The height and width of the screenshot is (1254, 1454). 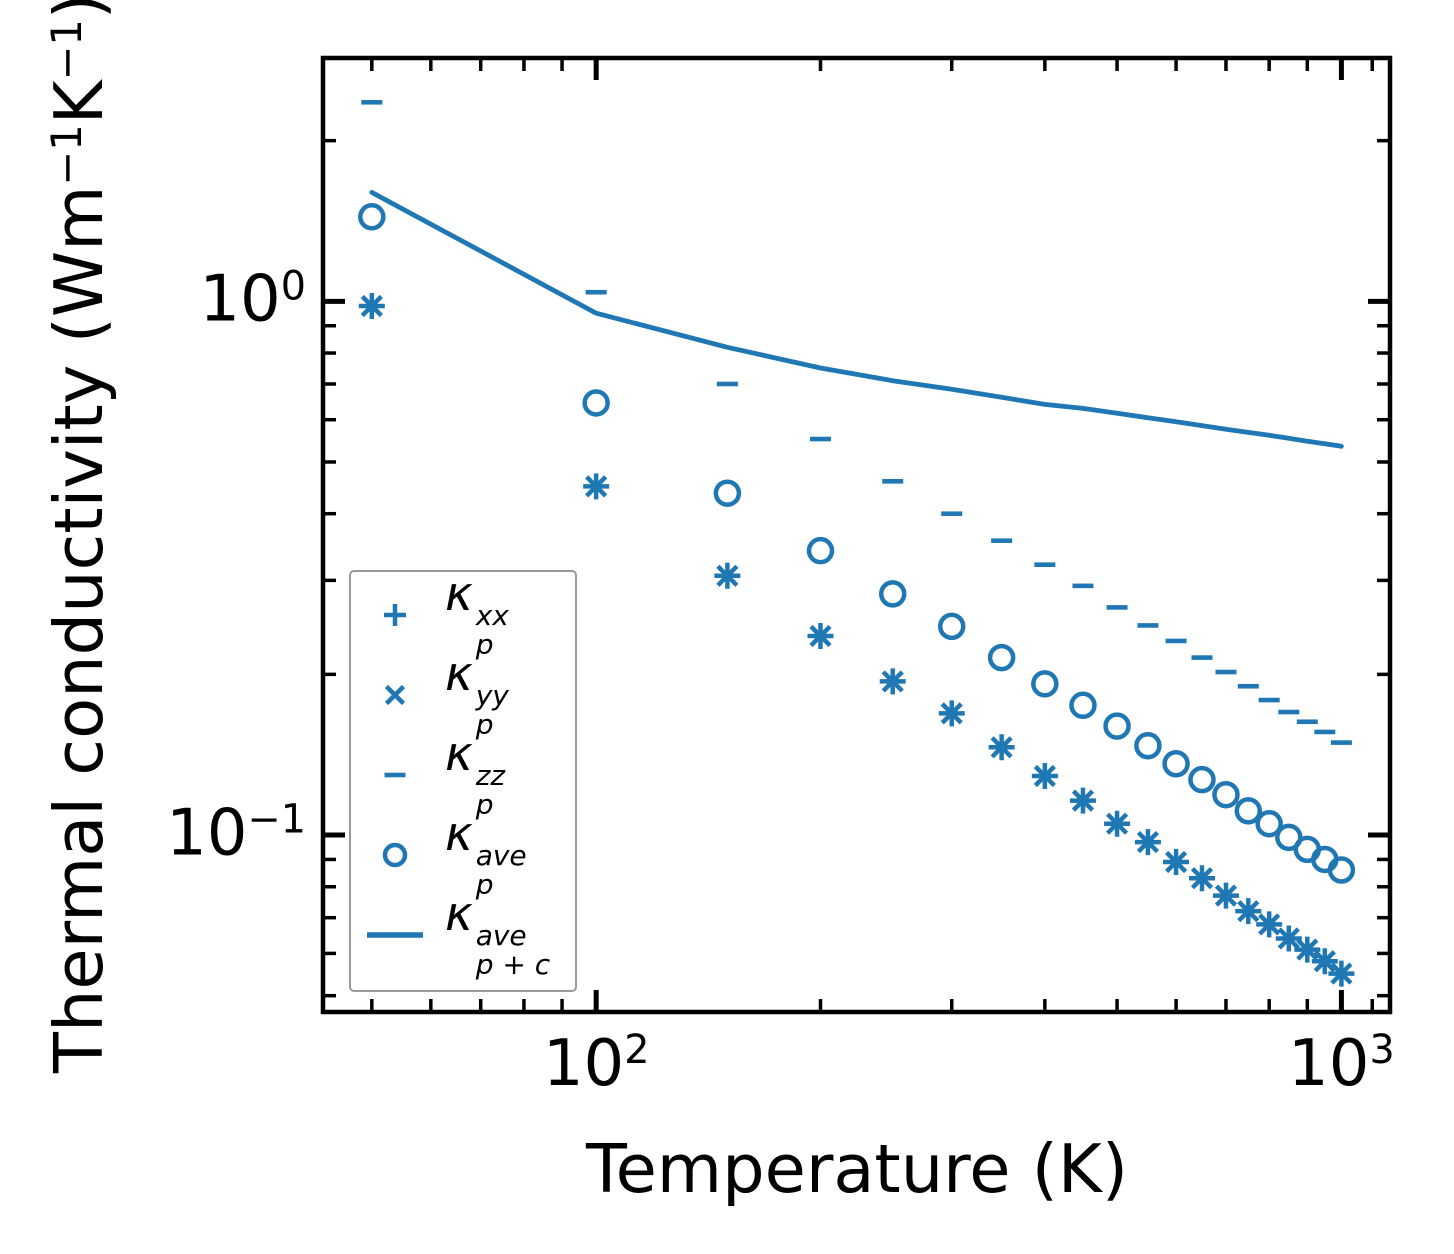 I want to click on legend-supsub: zz p, so click(x=490, y=789).